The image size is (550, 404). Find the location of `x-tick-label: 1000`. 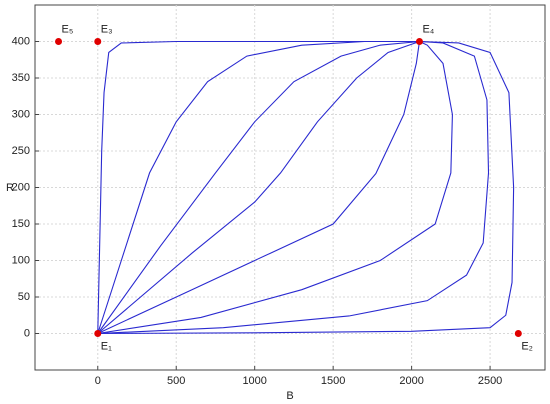

x-tick-label: 1000 is located at coordinates (254, 381).